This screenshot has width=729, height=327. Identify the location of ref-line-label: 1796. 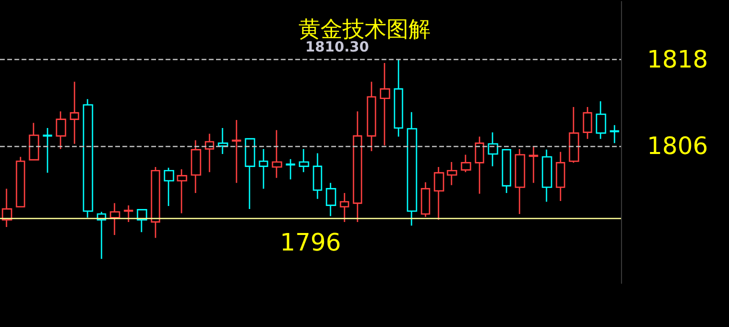
(311, 242).